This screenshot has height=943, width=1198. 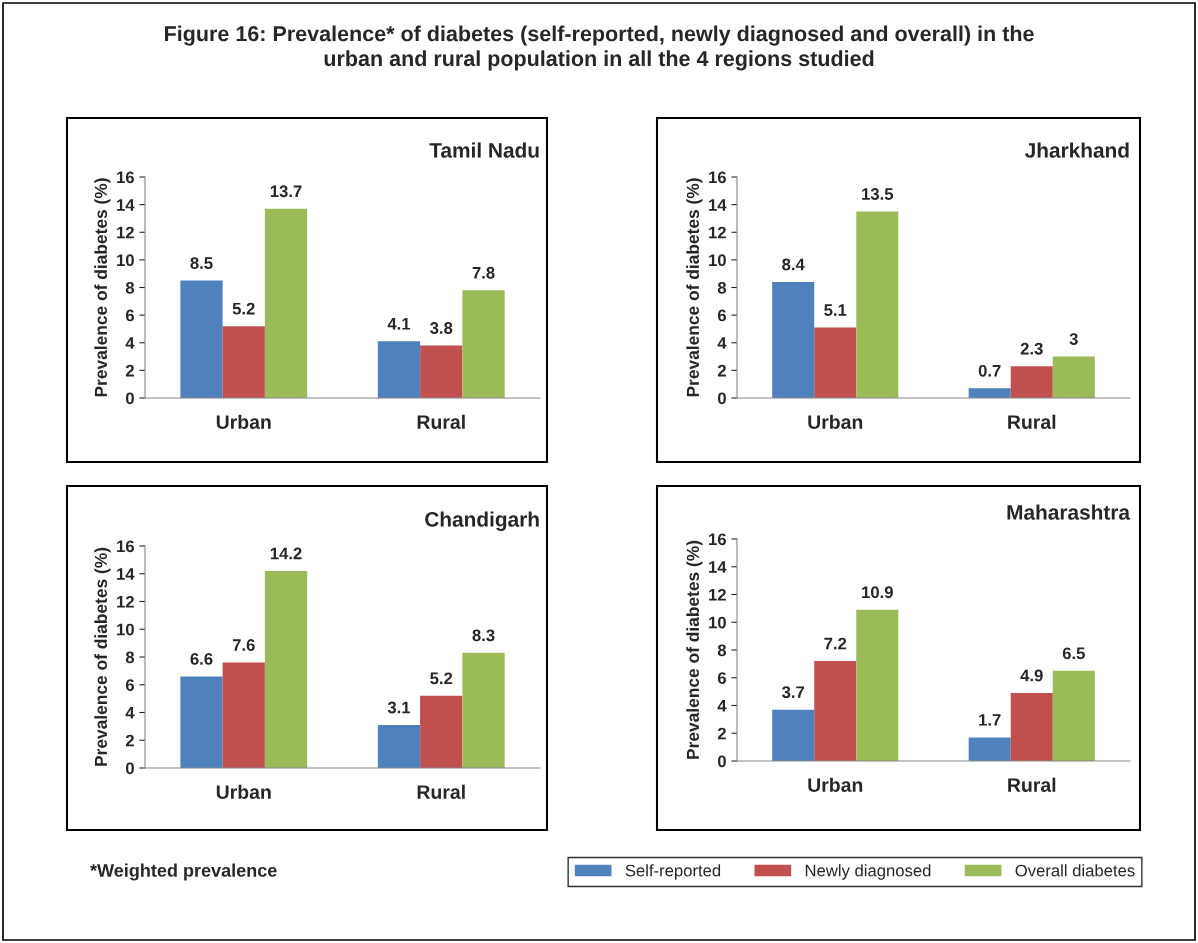 I want to click on legend-label: Overall diabetes, so click(x=1075, y=870).